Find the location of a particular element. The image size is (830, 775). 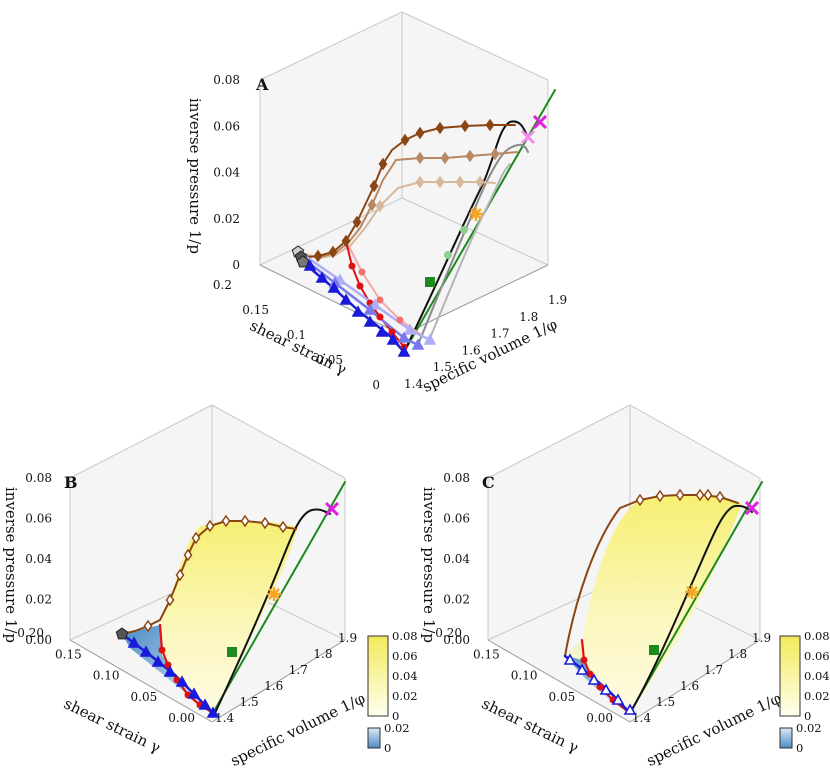

y-tick-label: 0.00 is located at coordinates (599, 718).